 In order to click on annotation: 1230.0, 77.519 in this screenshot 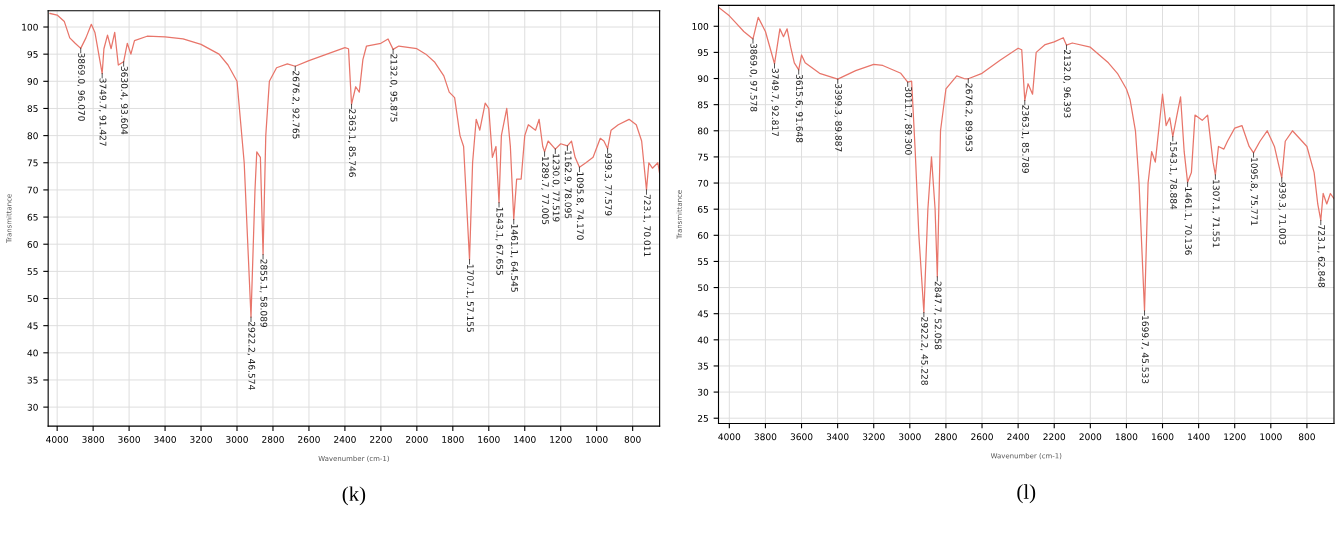, I will do `click(555, 188)`.